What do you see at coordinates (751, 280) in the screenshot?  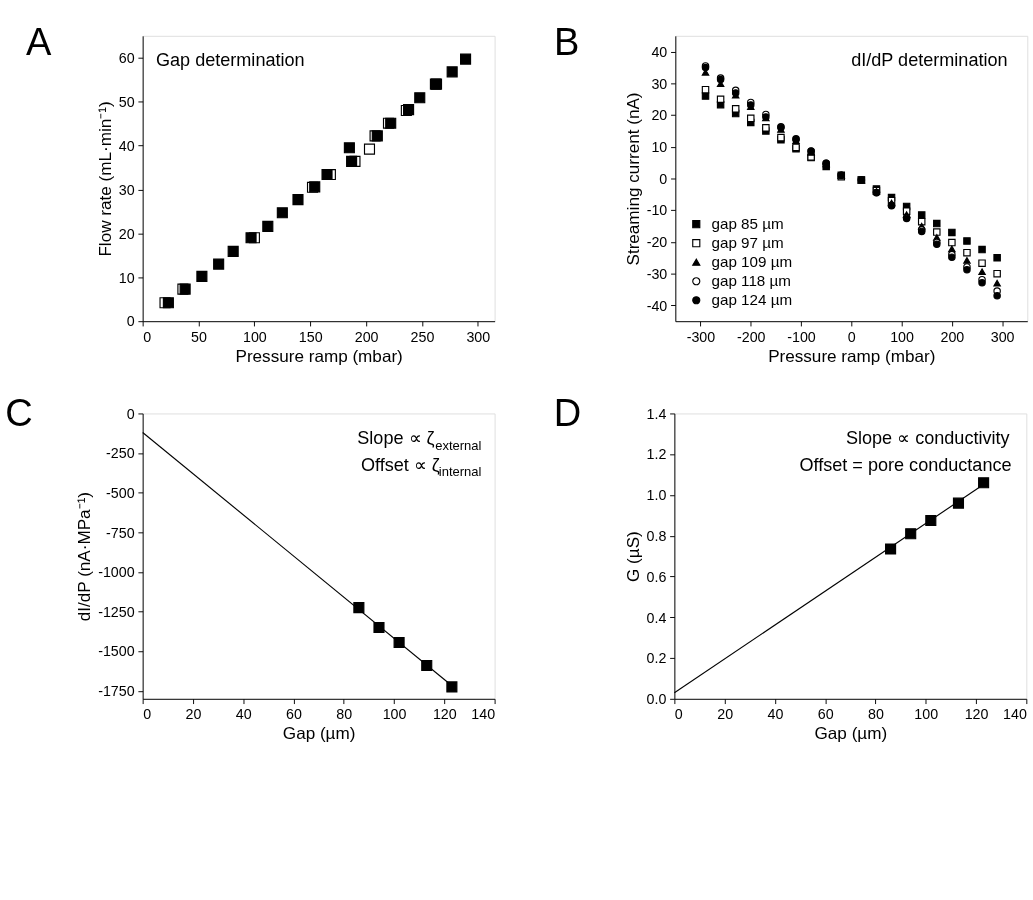 I see `legend-label: gap 118 µm` at bounding box center [751, 280].